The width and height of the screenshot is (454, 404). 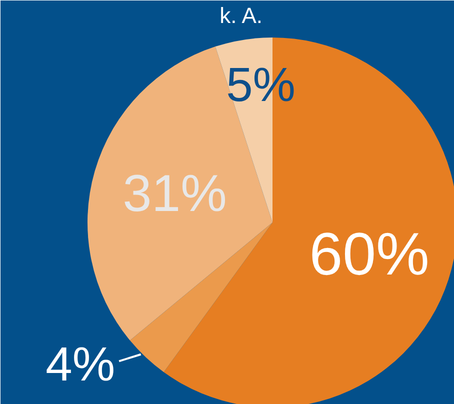 I want to click on data-label: 60%, so click(x=369, y=254).